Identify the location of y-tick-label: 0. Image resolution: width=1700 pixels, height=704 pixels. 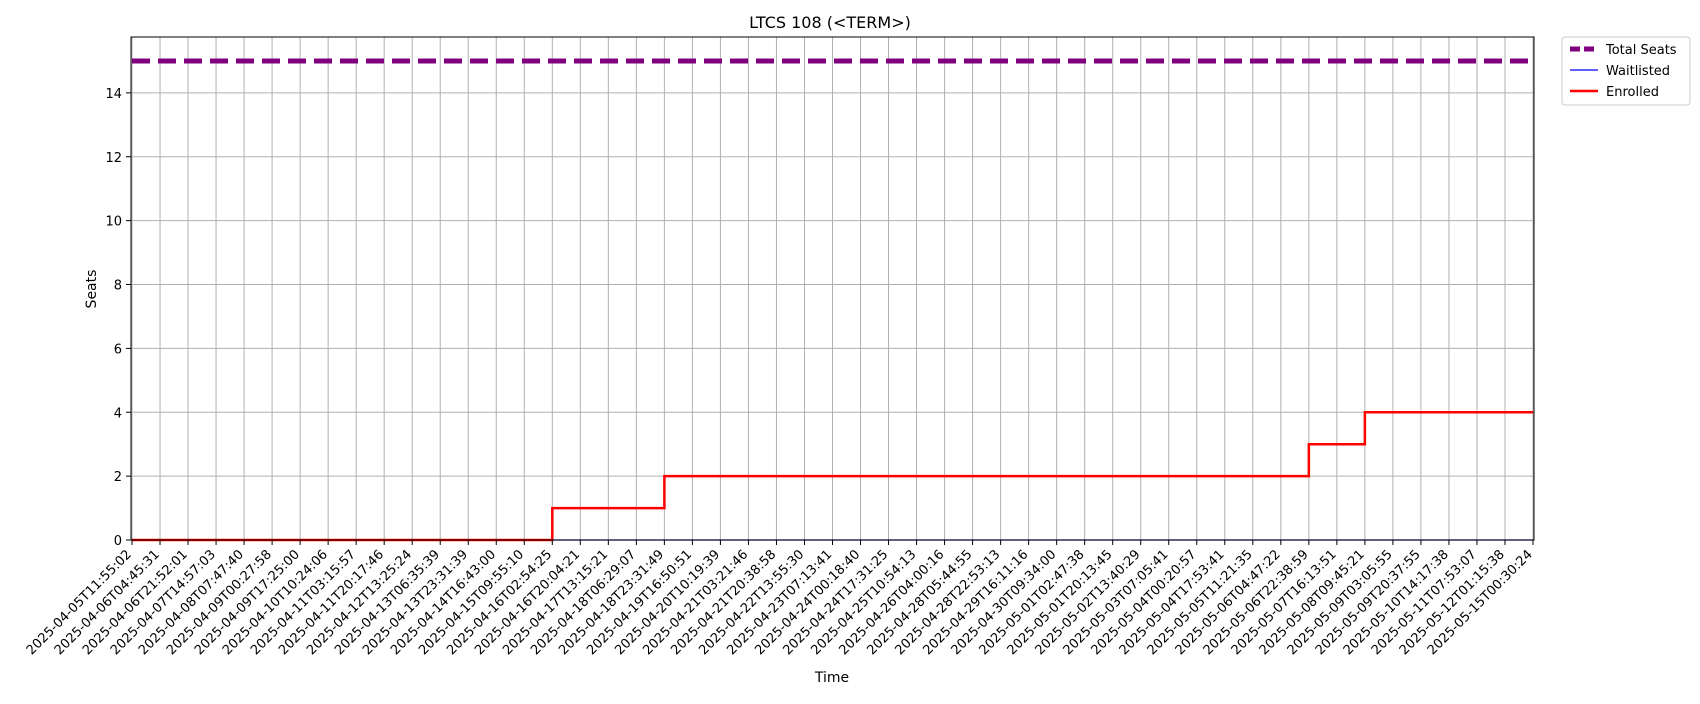
(118, 541).